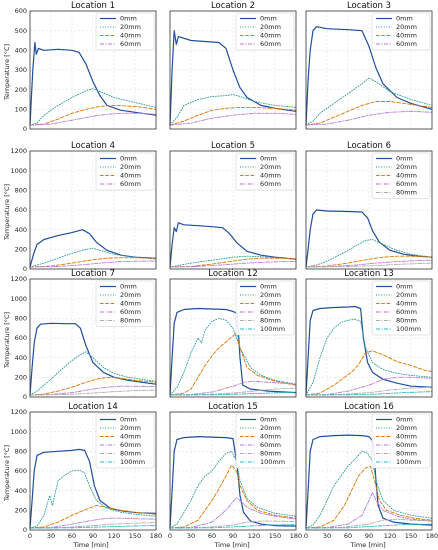 Image resolution: width=438 pixels, height=550 pixels. Describe the element at coordinates (30, 536) in the screenshot. I see `x-tick-label: 0` at that location.